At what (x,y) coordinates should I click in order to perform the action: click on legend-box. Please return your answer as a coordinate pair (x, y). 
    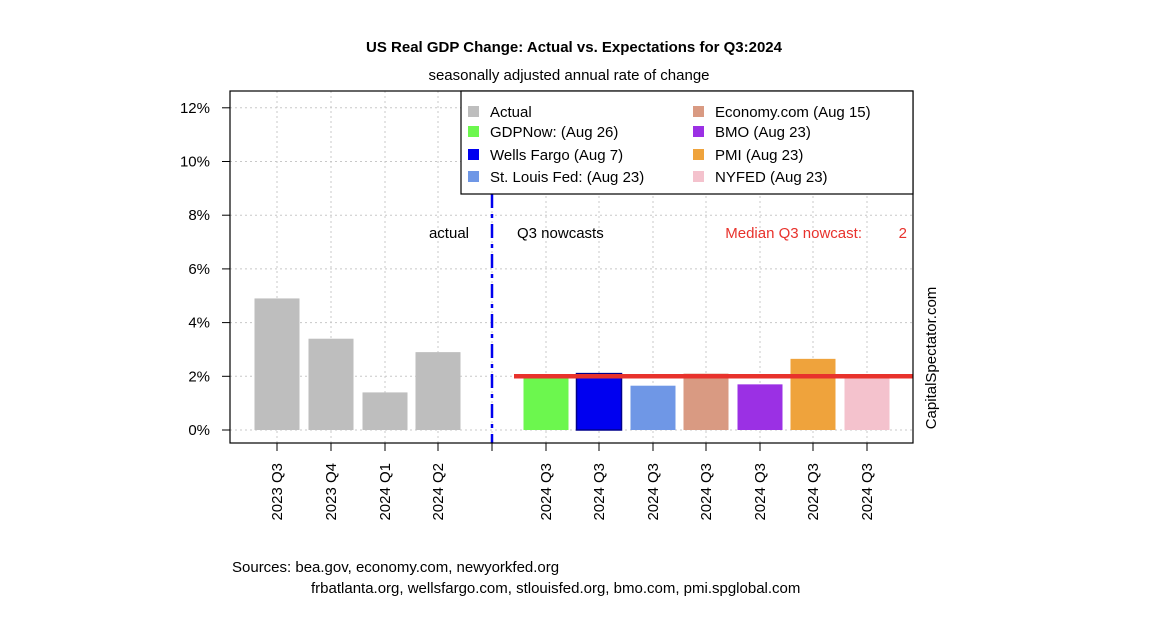
    Looking at the image, I should click on (687, 142).